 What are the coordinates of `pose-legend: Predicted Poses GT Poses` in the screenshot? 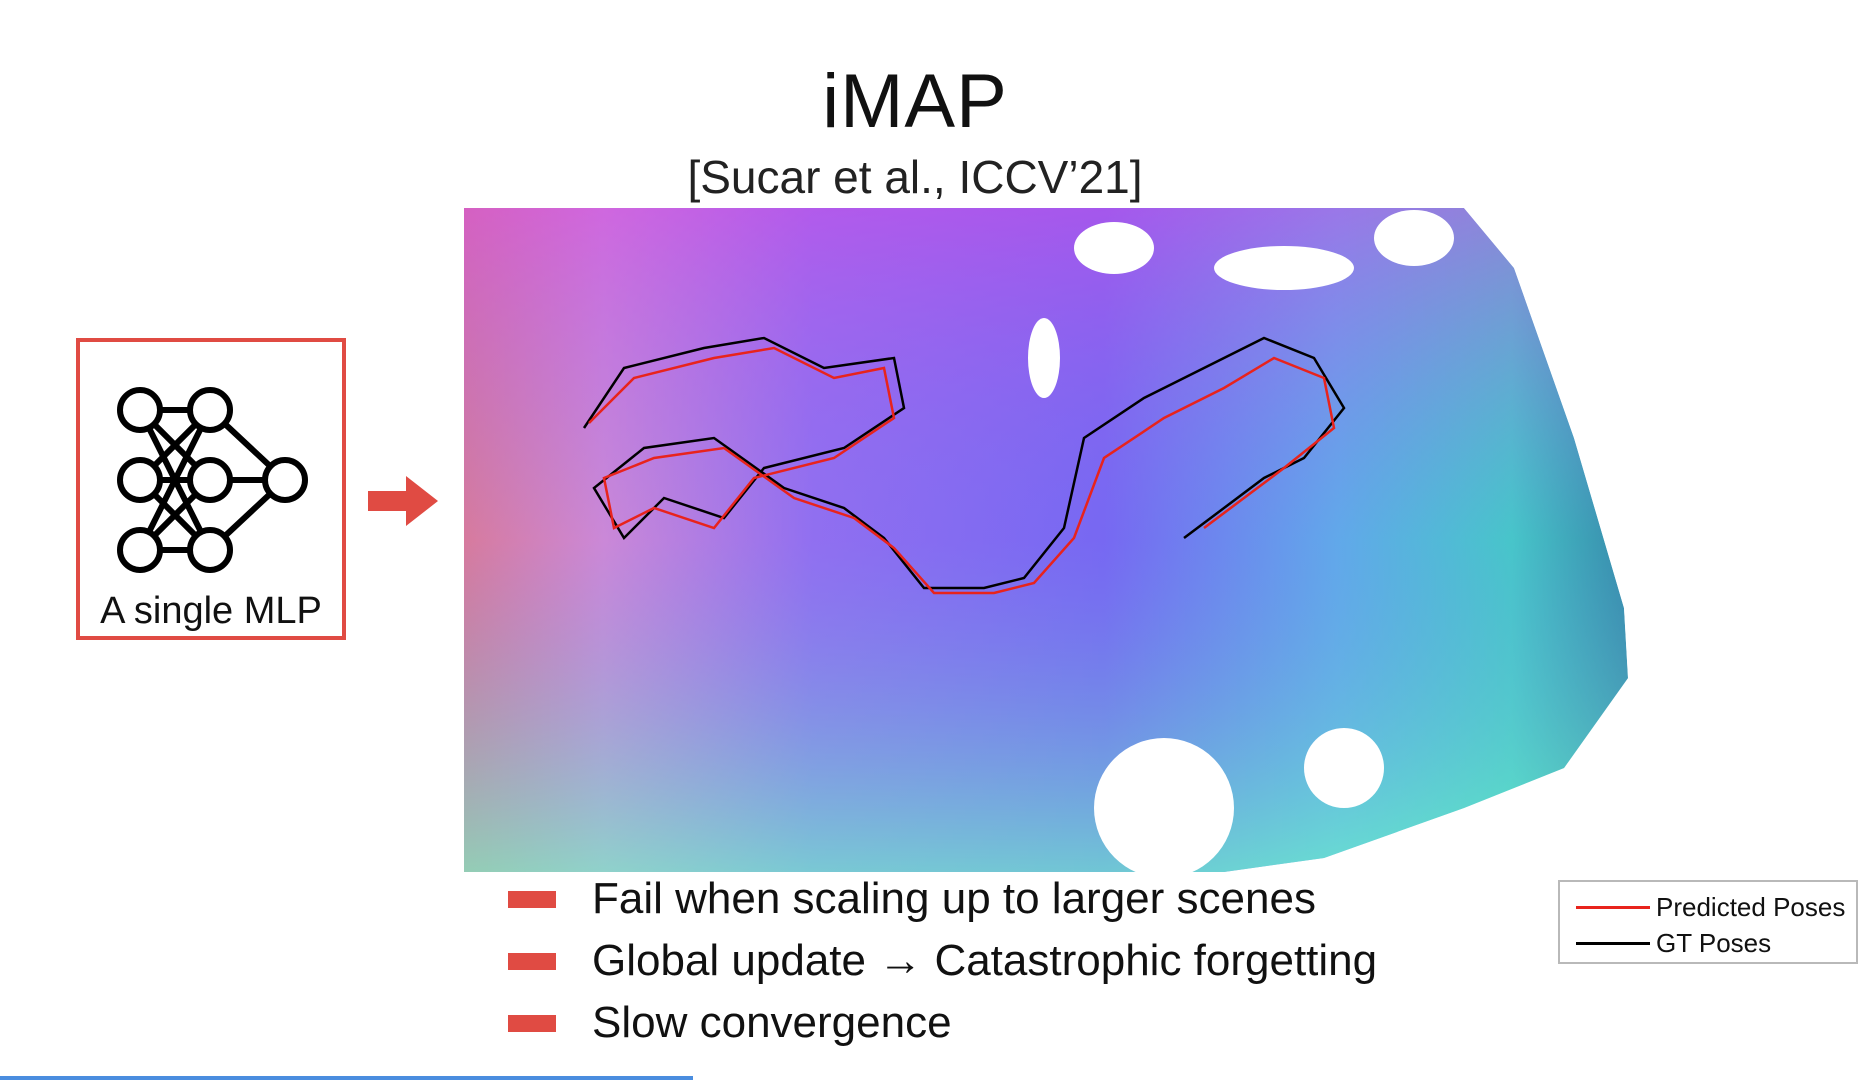 It's located at (1708, 922).